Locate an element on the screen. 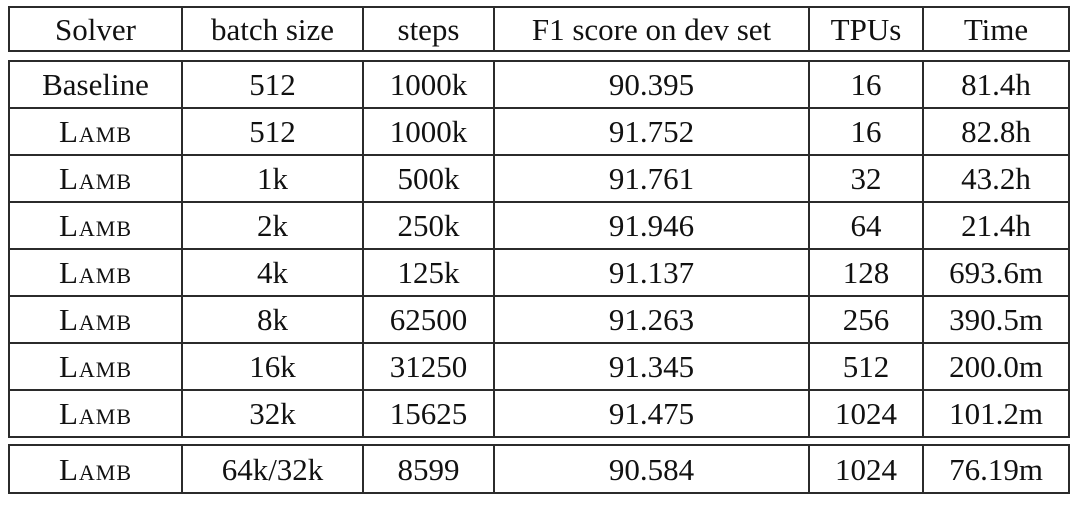 Image resolution: width=1080 pixels, height=530 pixels. cell-f1-score: 91.946 is located at coordinates (651, 225).